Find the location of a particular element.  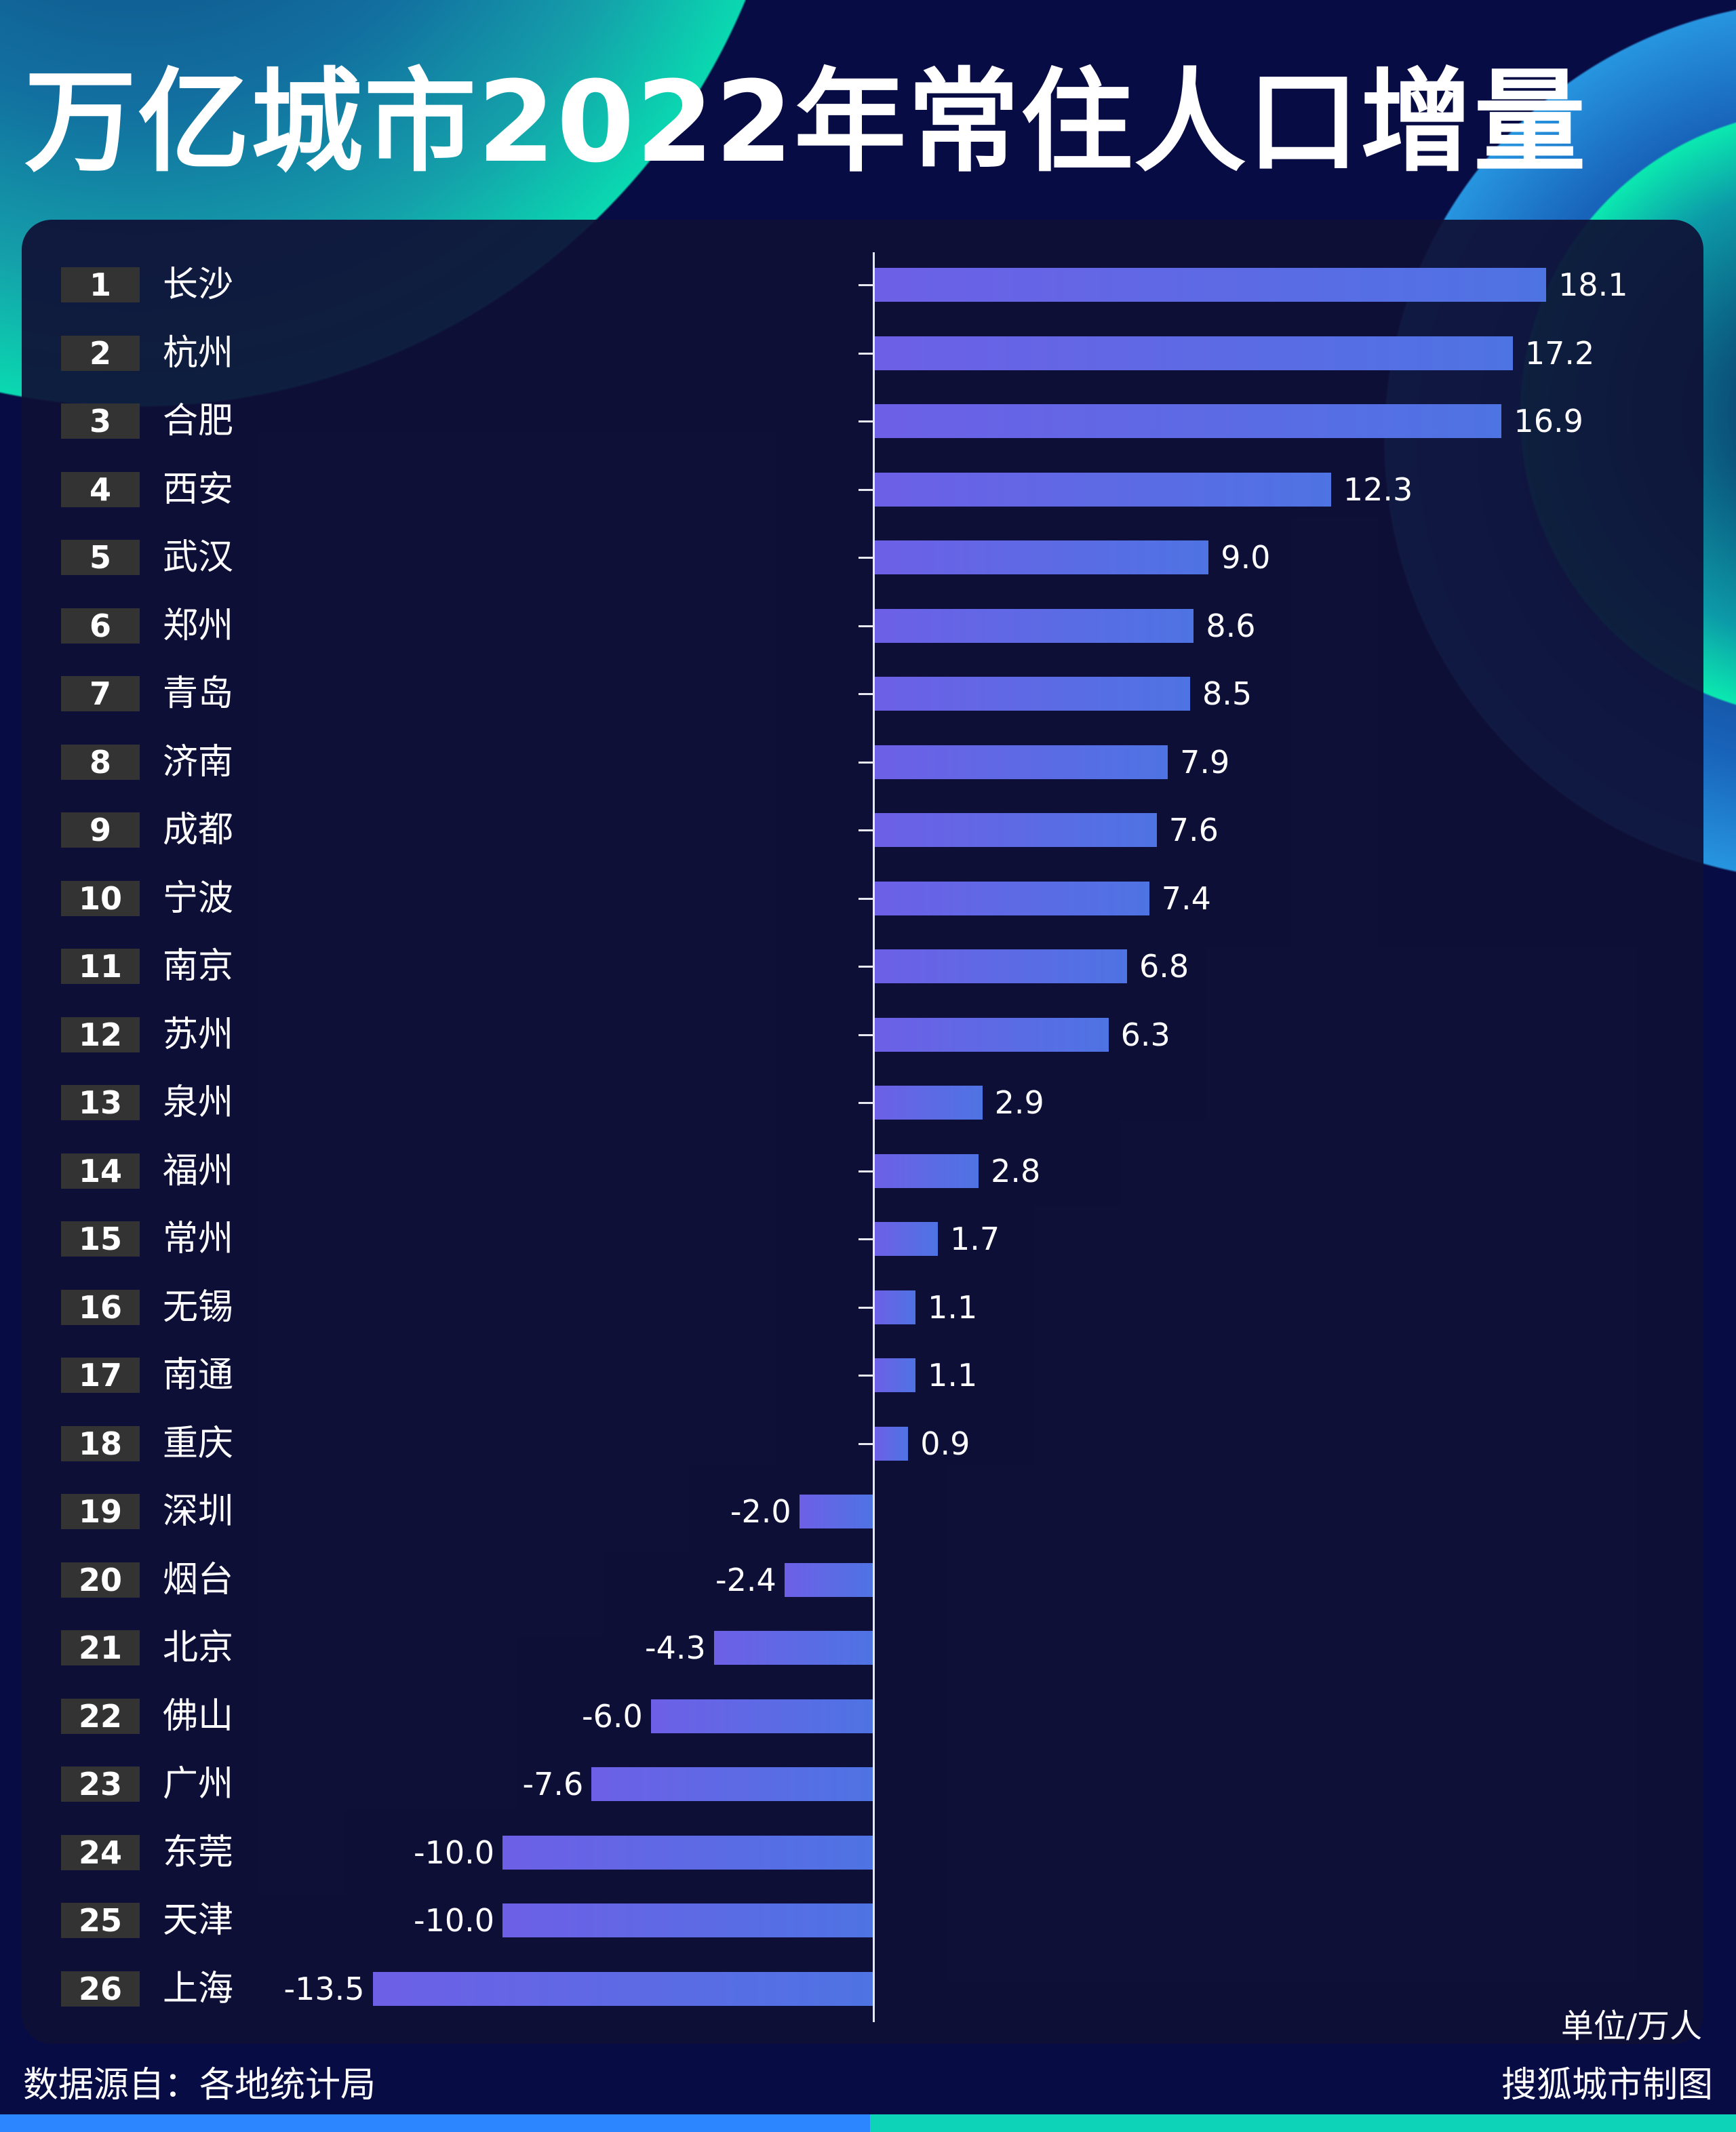

chart-row: 17 南通 1.1 is located at coordinates (868, 1375).